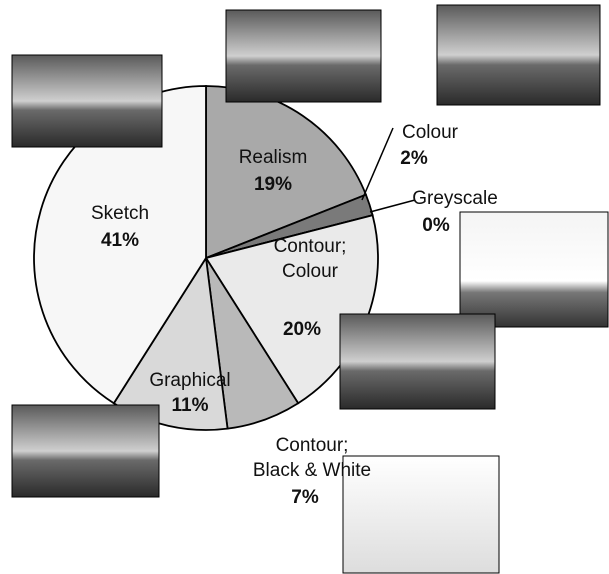 This screenshot has height=574, width=609. I want to click on slice-label: Graphical, so click(190, 380).